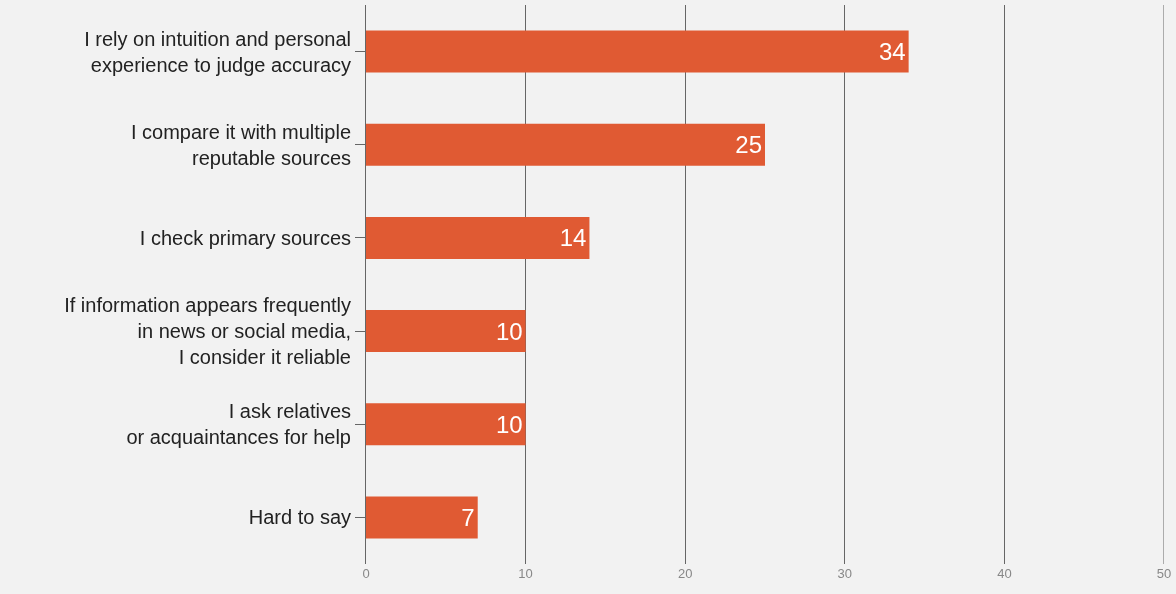 The width and height of the screenshot is (1176, 594). Describe the element at coordinates (207, 331) in the screenshot. I see `y-tick-label: If information appears frequently in news or social media, I consider it reliable` at that location.